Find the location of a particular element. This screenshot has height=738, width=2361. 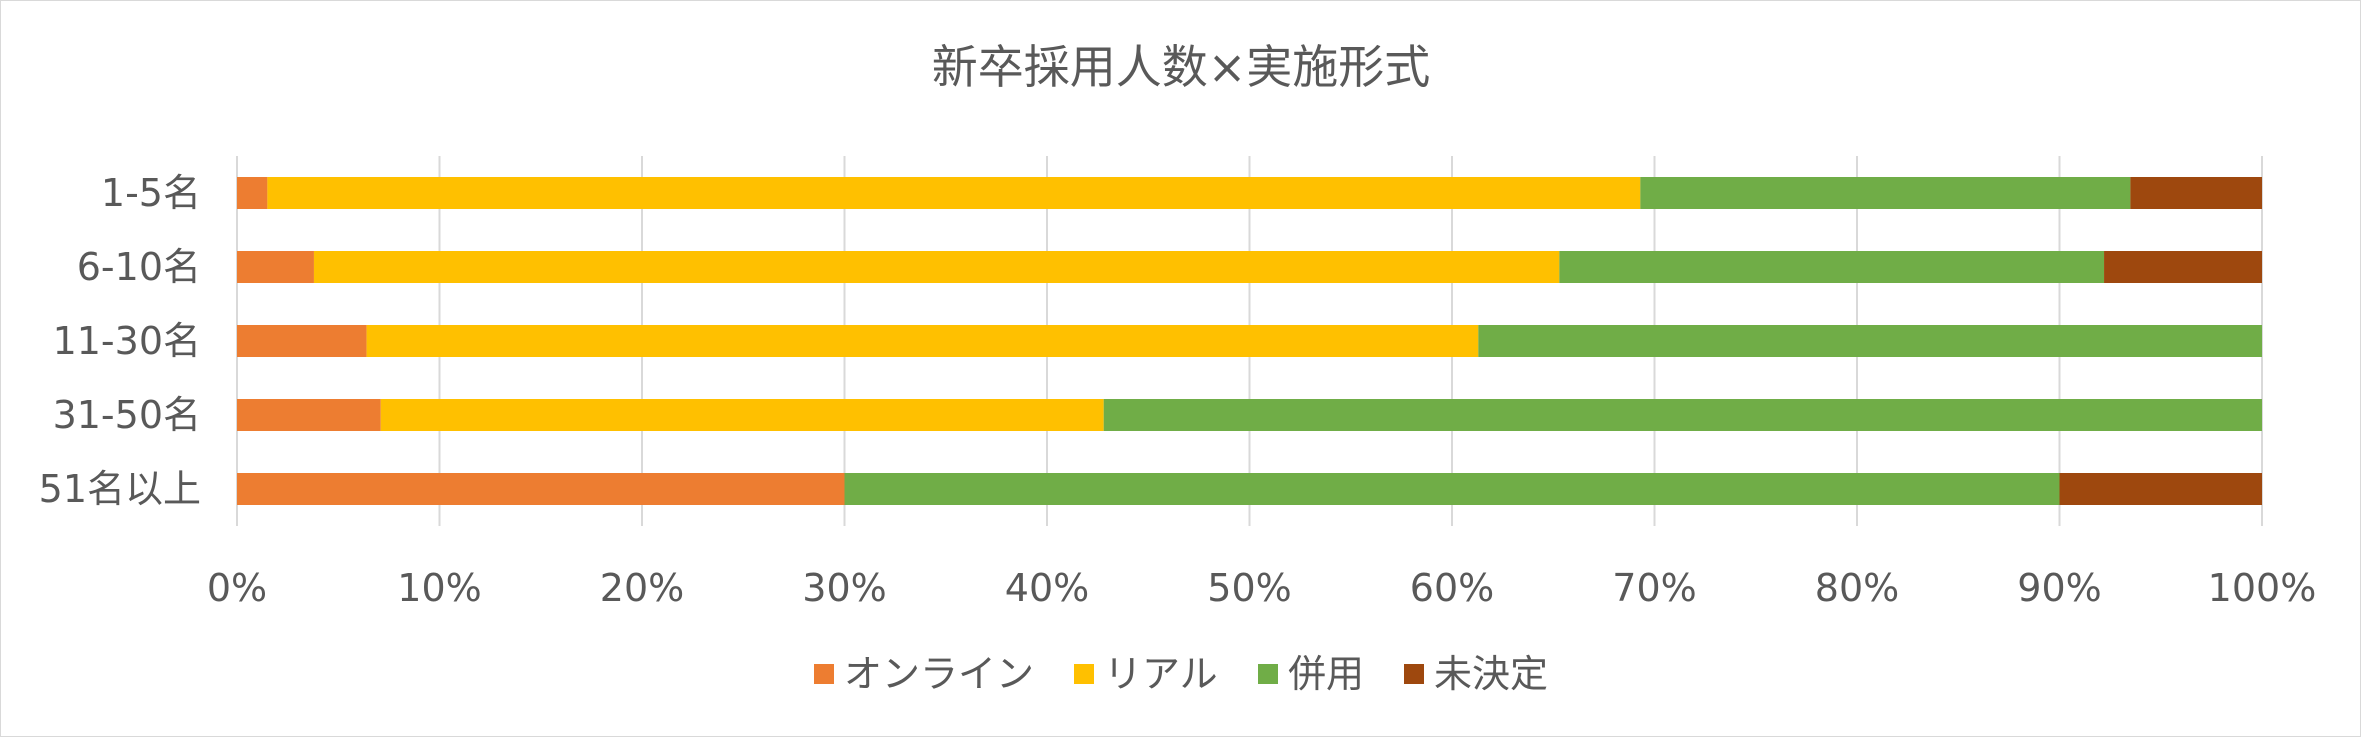

legend: オンライン リアル 併用 未決定 is located at coordinates (1181, 674).